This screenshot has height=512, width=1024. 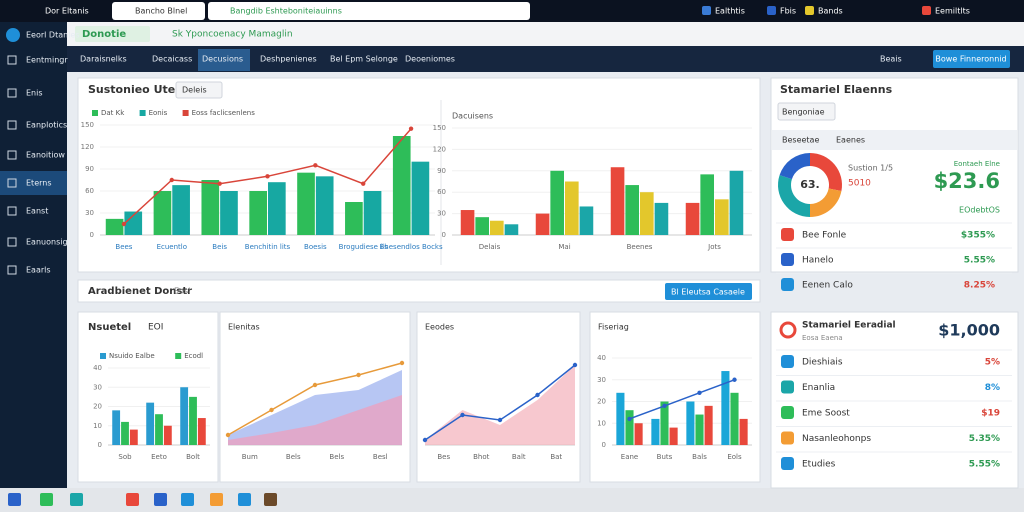 I want to click on x-tick-label: Benchitin lits, so click(x=268, y=247).